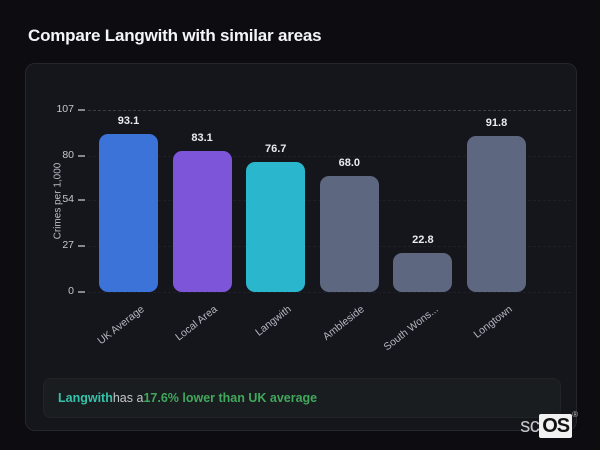 This screenshot has height=450, width=600. What do you see at coordinates (175, 35) in the screenshot?
I see `page-title: Compare Langwith with similar areas` at bounding box center [175, 35].